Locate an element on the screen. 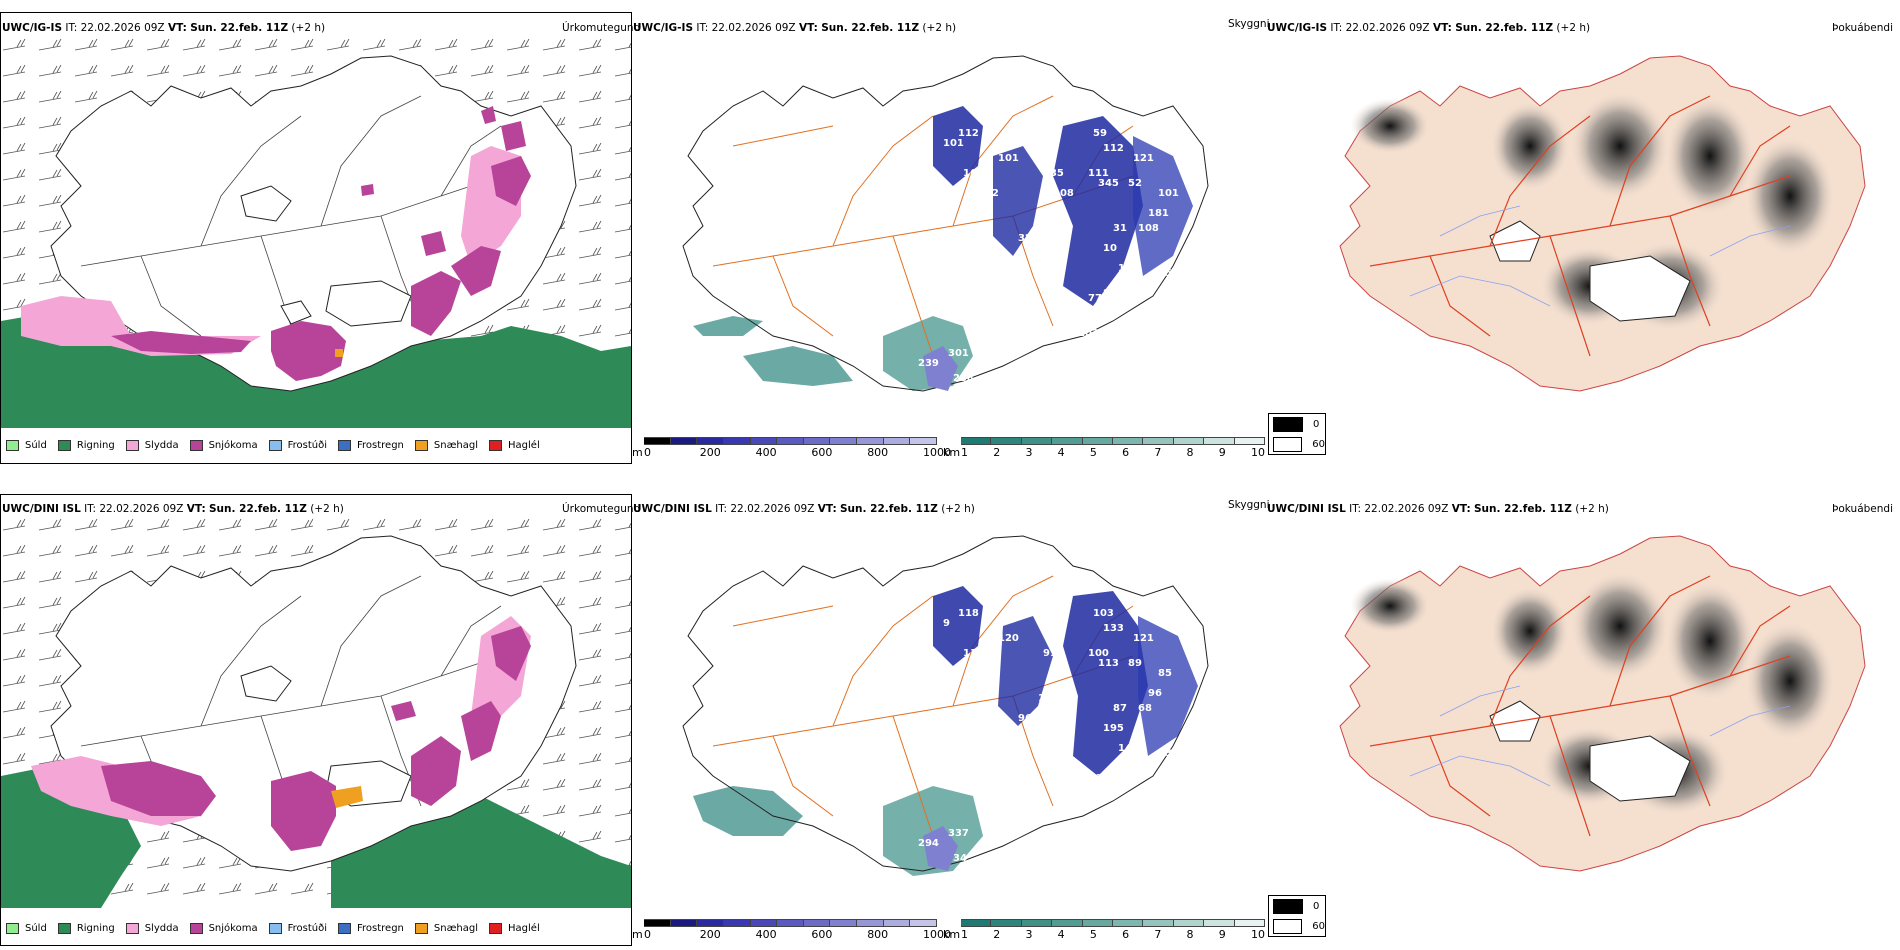 The image size is (1900, 950). ice-pellet-area is located at coordinates (339, 353).